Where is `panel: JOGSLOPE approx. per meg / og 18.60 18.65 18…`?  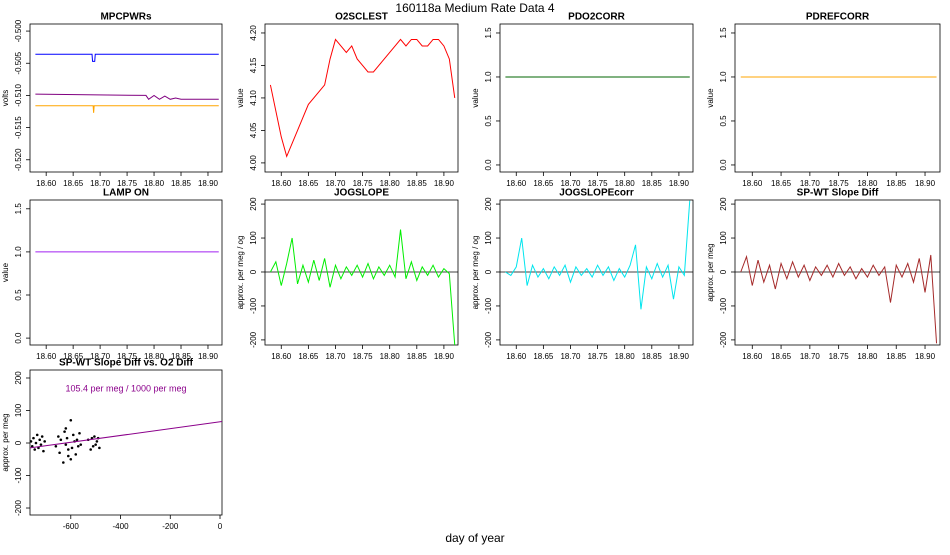 panel: JOGSLOPE approx. per meg / og 18.60 18.65 18… is located at coordinates (347, 274).